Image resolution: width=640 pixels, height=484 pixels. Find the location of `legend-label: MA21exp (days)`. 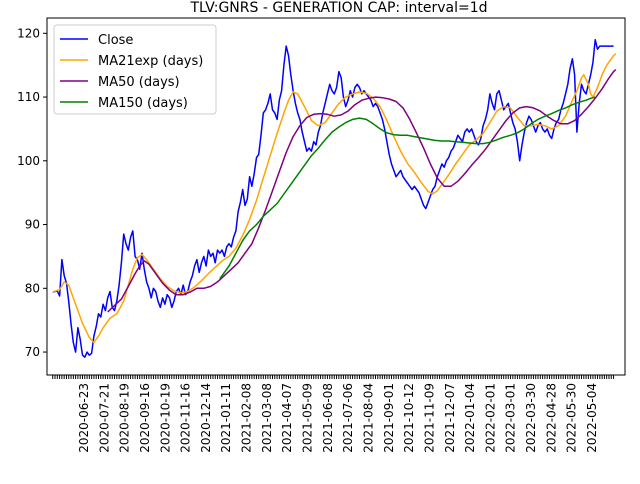

legend-label: MA21exp (days) is located at coordinates (150, 61).